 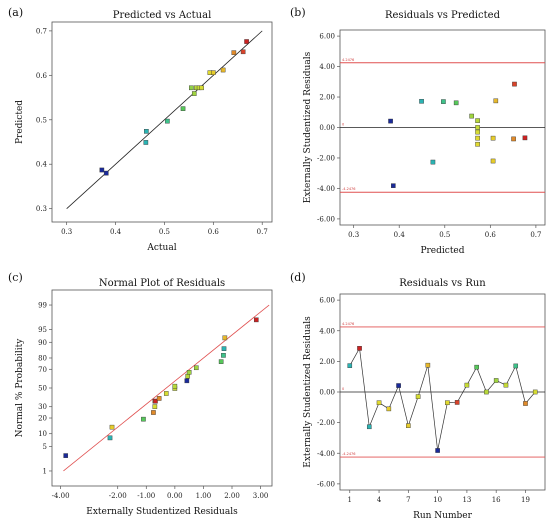 I want to click on y-tick-label: 0.7, so click(x=41, y=31).